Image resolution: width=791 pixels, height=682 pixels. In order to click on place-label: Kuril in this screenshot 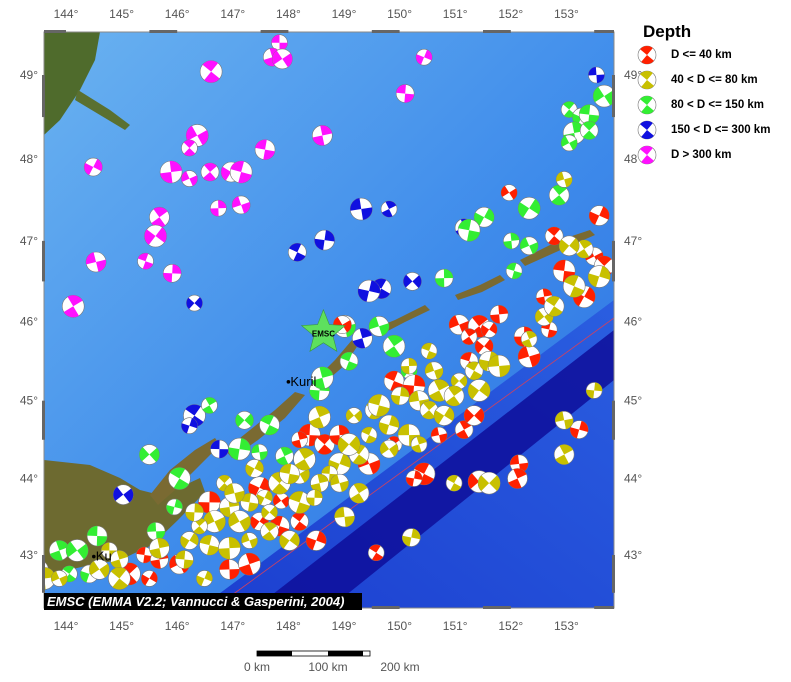, I will do `click(303, 381)`.